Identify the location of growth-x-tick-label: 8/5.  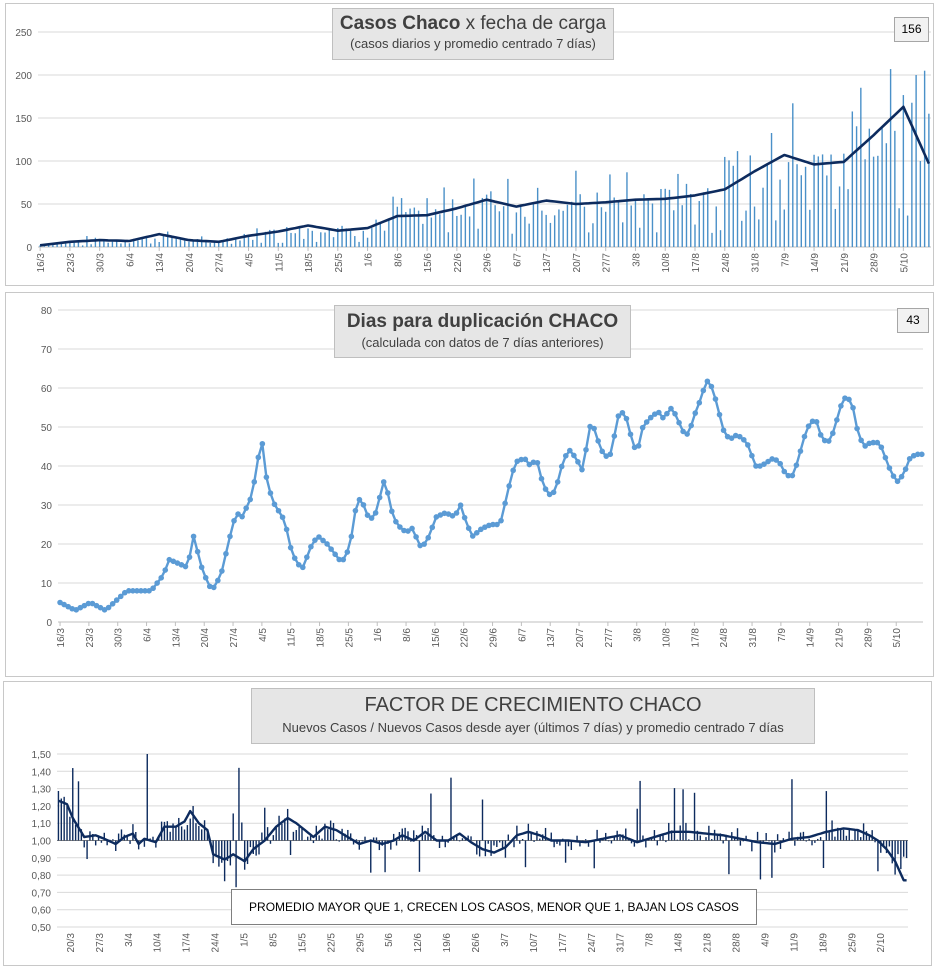
(273, 940).